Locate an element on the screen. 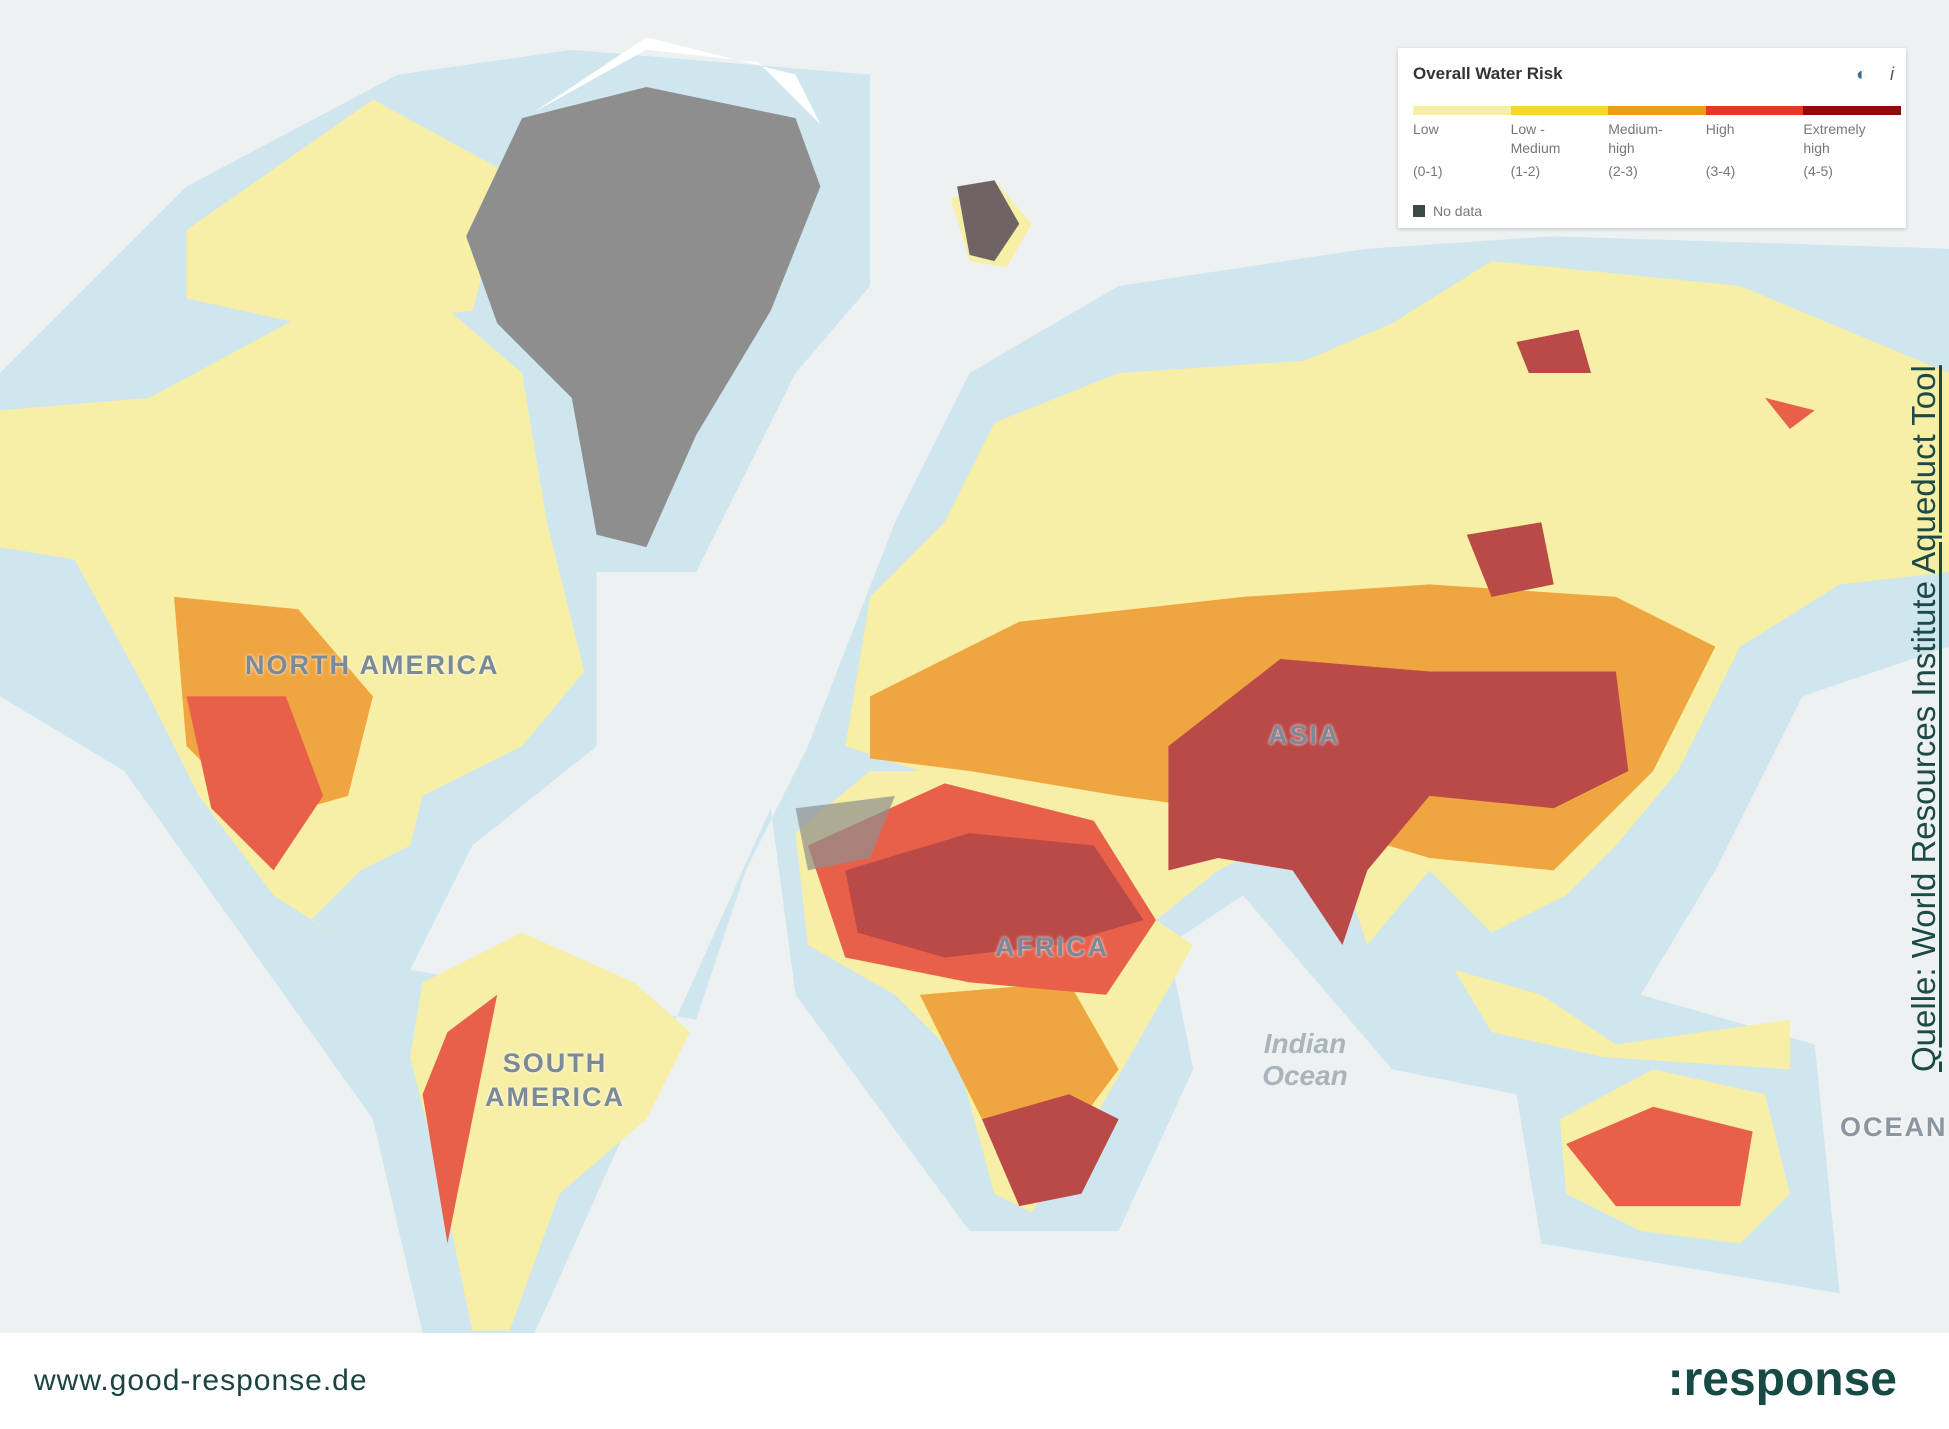 Image resolution: width=1949 pixels, height=1429 pixels. legend-no-data: No data is located at coordinates (1447, 211).